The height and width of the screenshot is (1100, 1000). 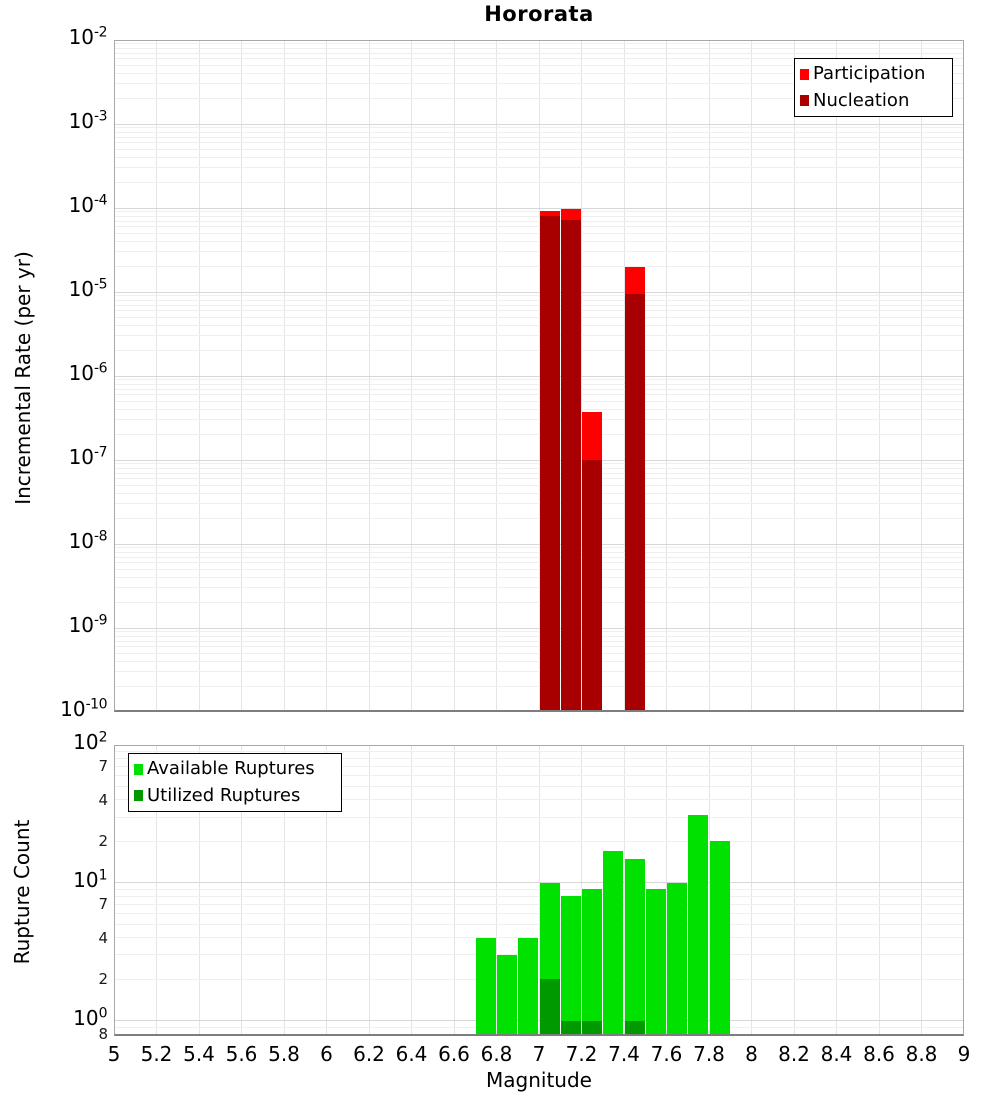 I want to click on y-minor-tick-label: 4, so click(x=103, y=937).